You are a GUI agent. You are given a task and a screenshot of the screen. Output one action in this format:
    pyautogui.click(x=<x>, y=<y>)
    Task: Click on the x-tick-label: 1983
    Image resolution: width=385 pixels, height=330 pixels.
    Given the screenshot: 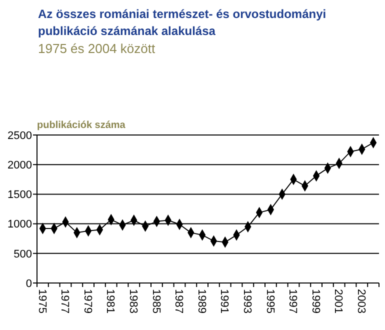 What is the action you would take?
    pyautogui.click(x=133, y=301)
    